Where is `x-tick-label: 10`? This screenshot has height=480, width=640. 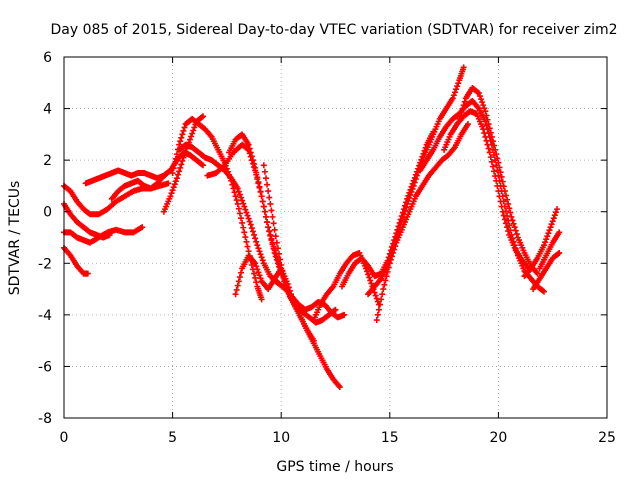 x-tick-label: 10 is located at coordinates (281, 438).